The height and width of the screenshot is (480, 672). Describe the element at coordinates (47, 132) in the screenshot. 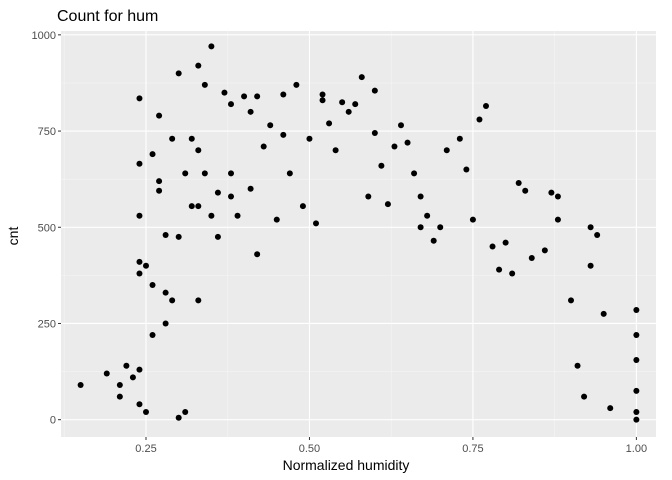

I see `y-tick-label: 750` at that location.